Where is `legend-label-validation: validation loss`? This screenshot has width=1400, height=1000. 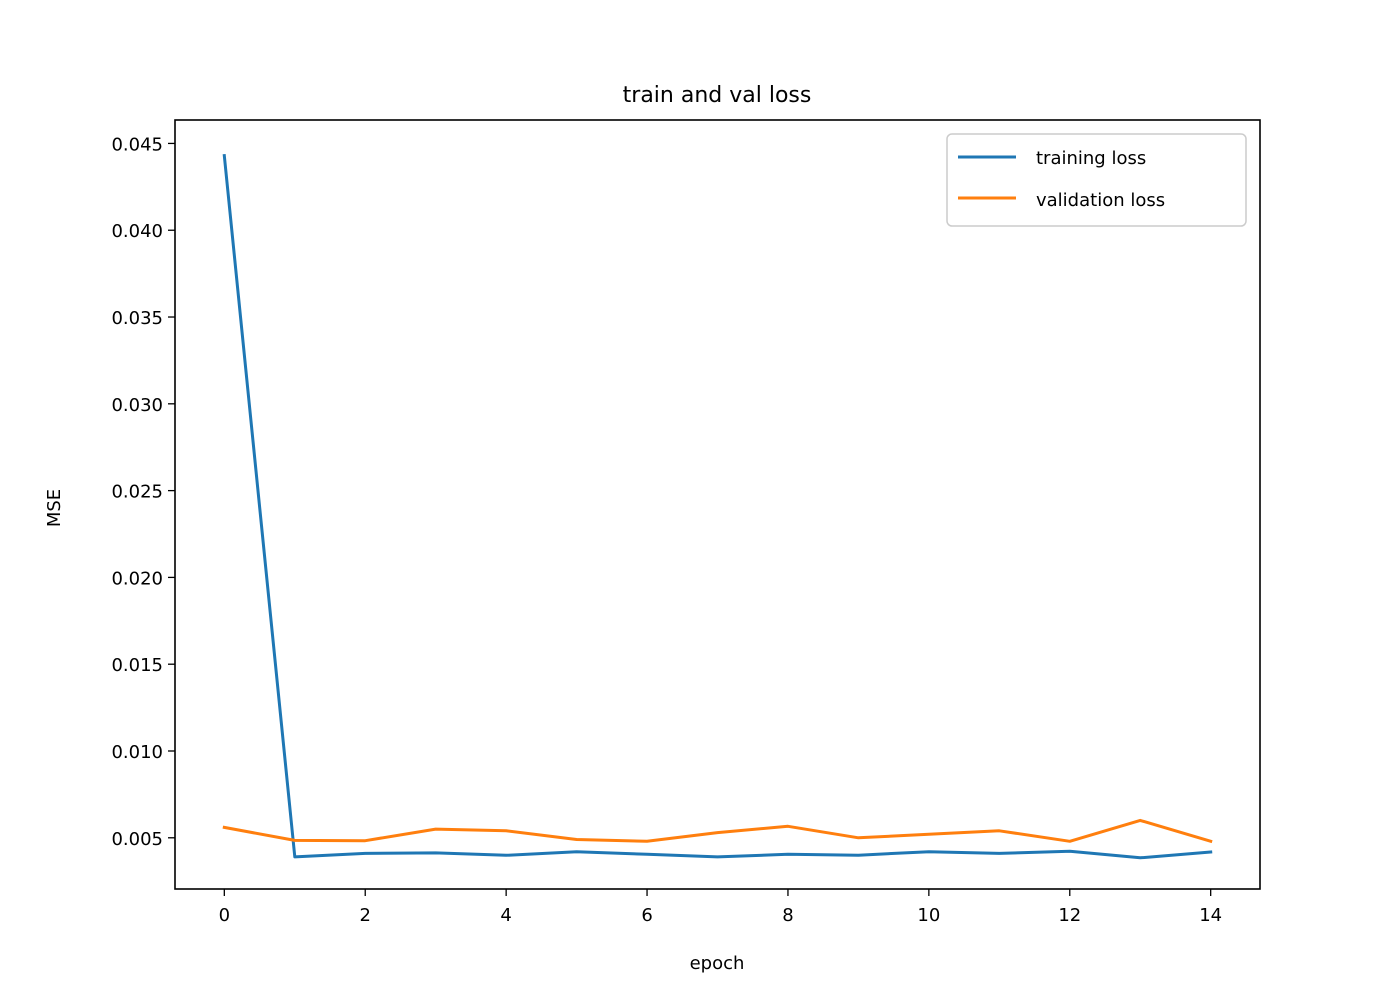 legend-label-validation: validation loss is located at coordinates (1100, 200).